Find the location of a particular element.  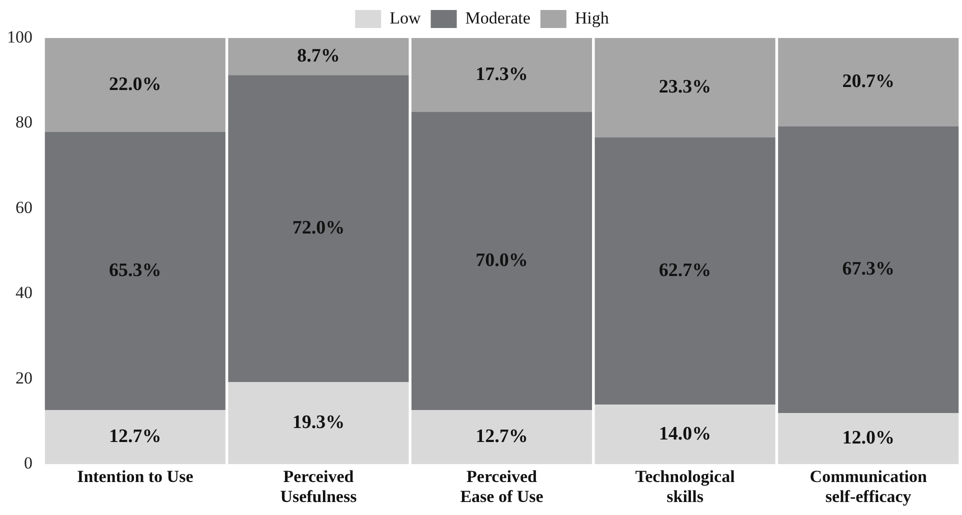

data-label: 62.7% is located at coordinates (685, 270).